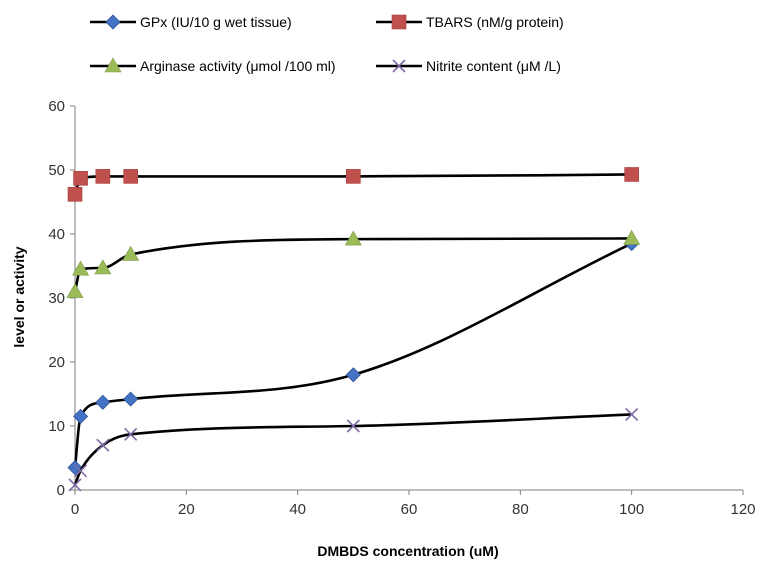 The image size is (762, 562). What do you see at coordinates (56, 106) in the screenshot?
I see `y-tick-label: 60` at bounding box center [56, 106].